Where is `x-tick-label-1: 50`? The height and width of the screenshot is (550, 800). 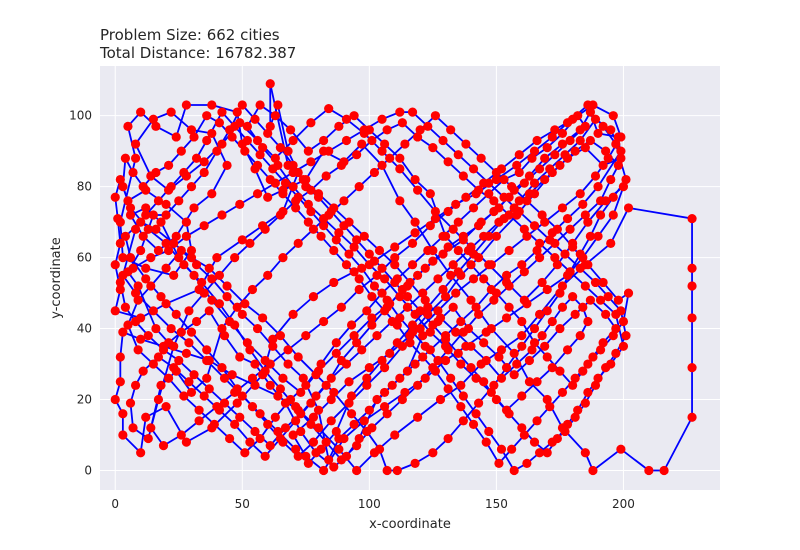 x-tick-label-1: 50 is located at coordinates (242, 504).